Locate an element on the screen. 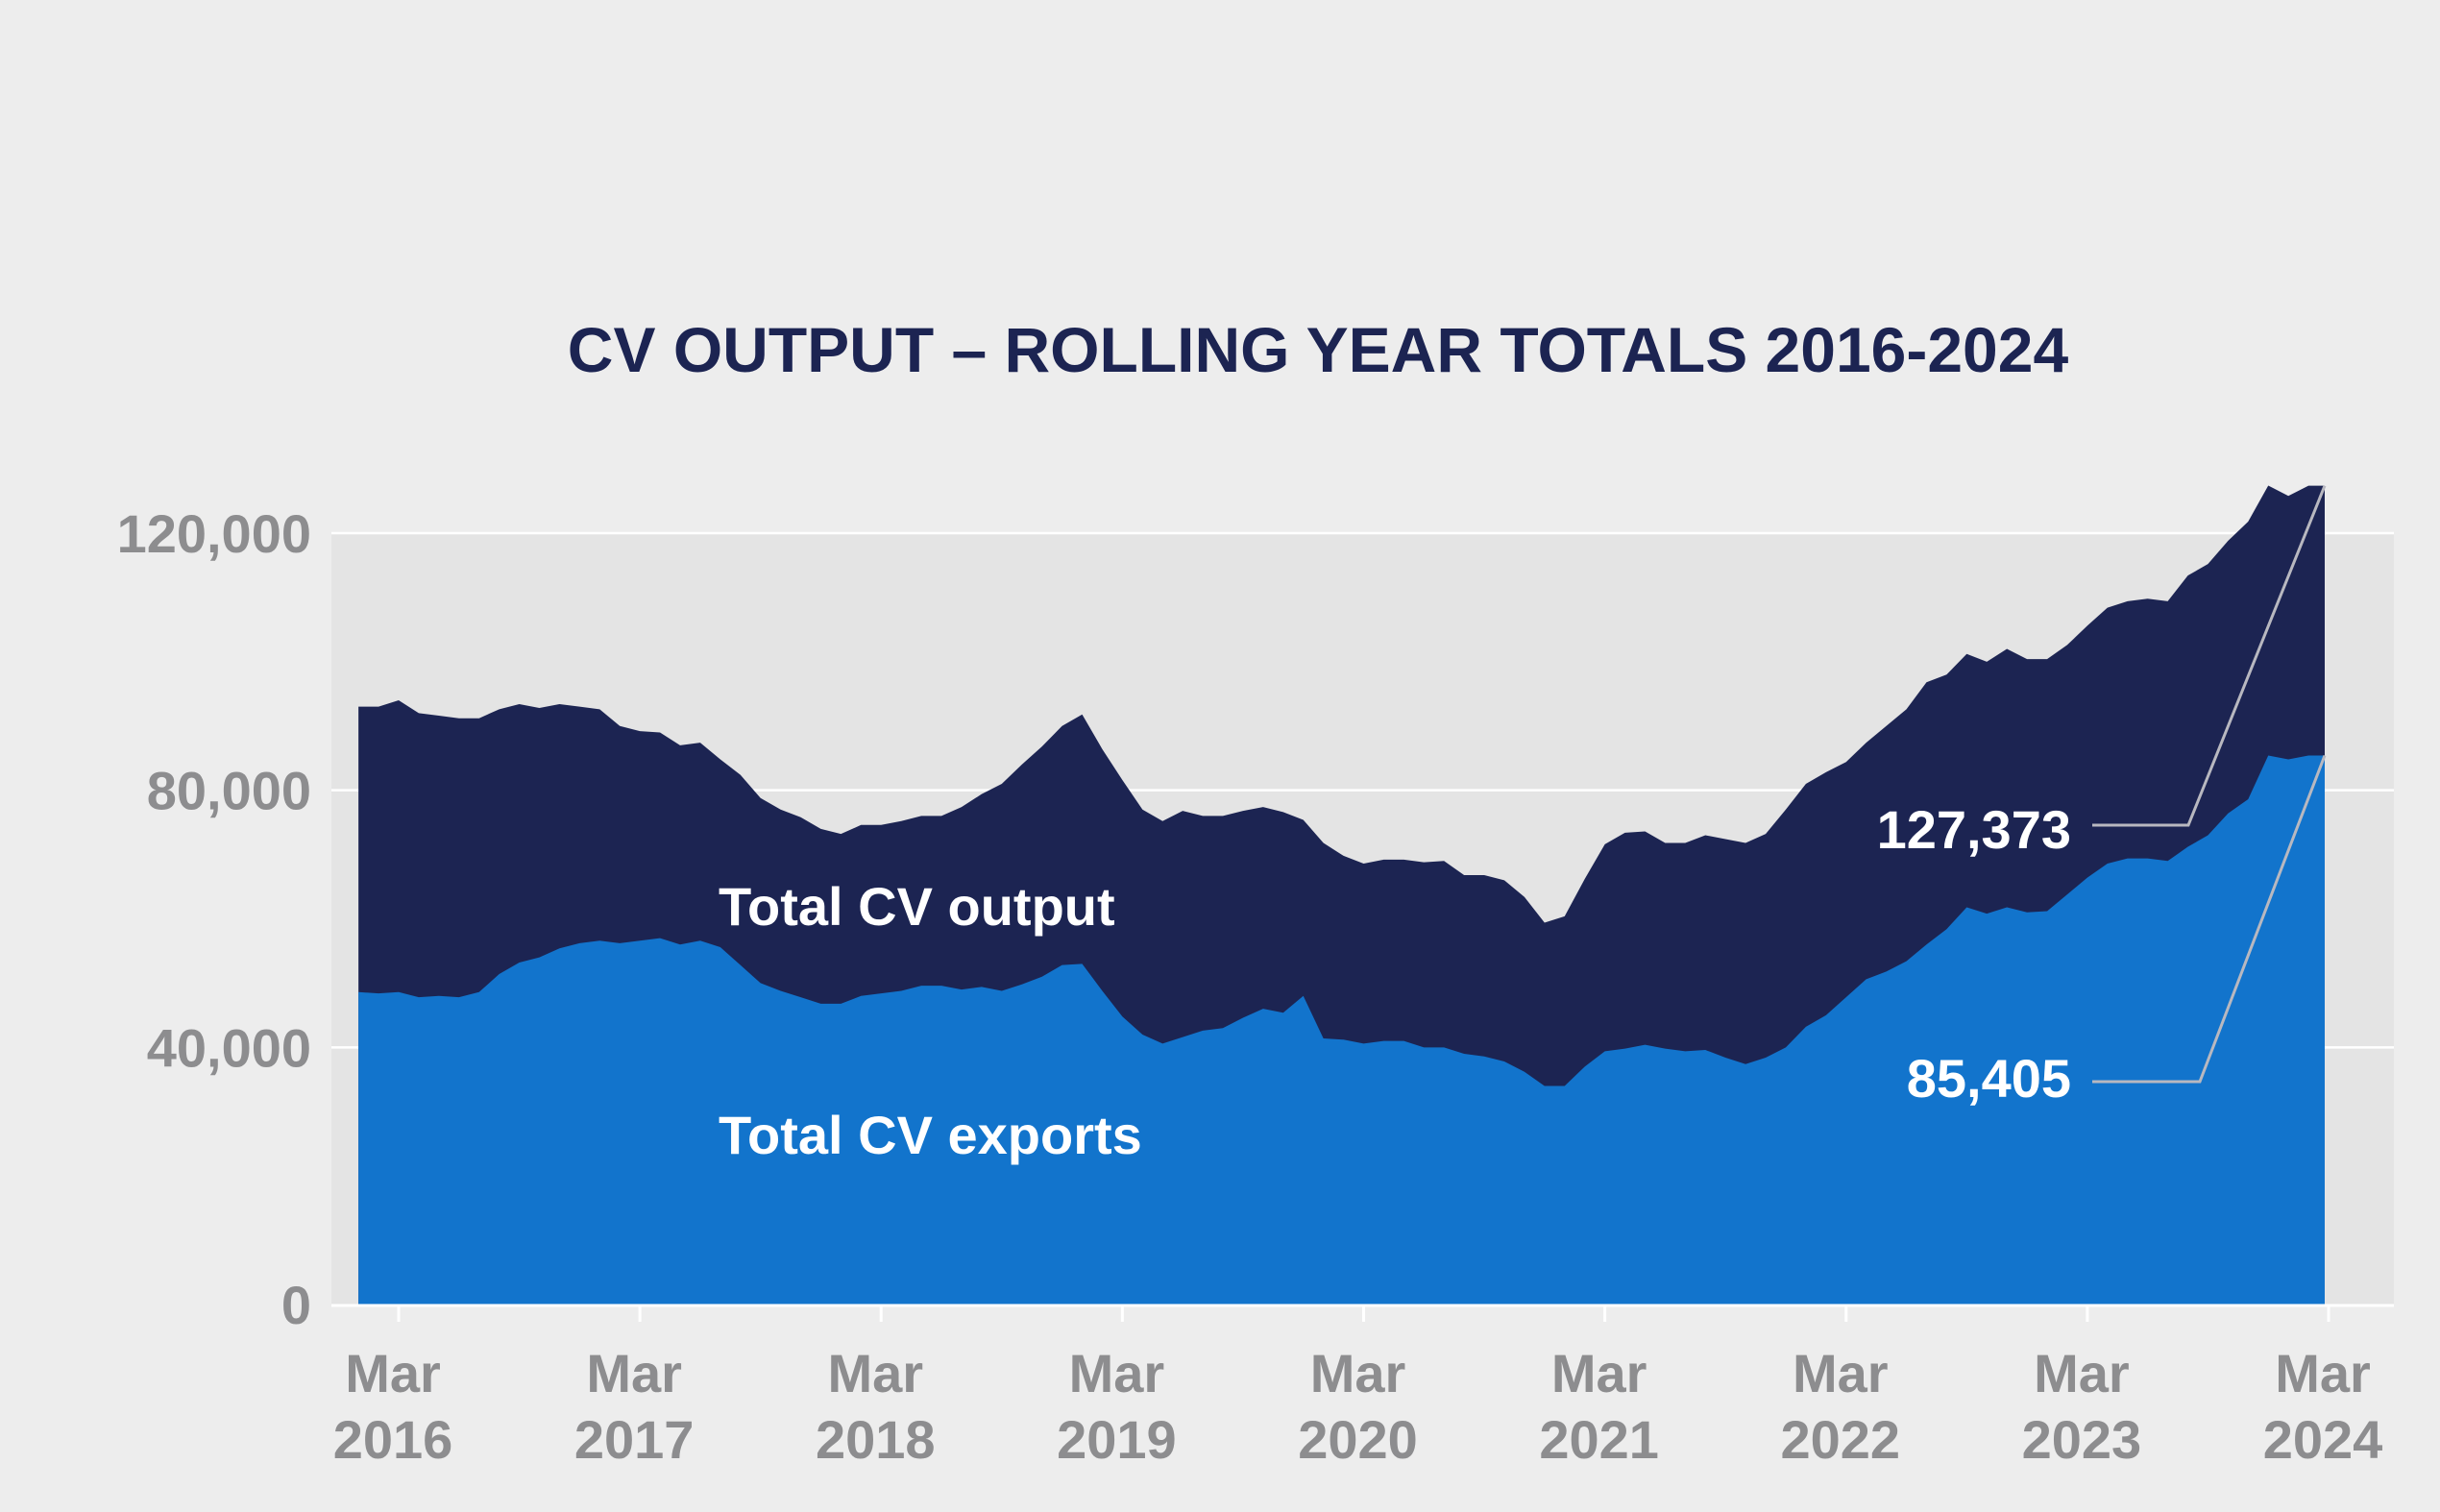 The width and height of the screenshot is (2440, 1512). x-tick-label-year: 2019 is located at coordinates (1117, 1439).